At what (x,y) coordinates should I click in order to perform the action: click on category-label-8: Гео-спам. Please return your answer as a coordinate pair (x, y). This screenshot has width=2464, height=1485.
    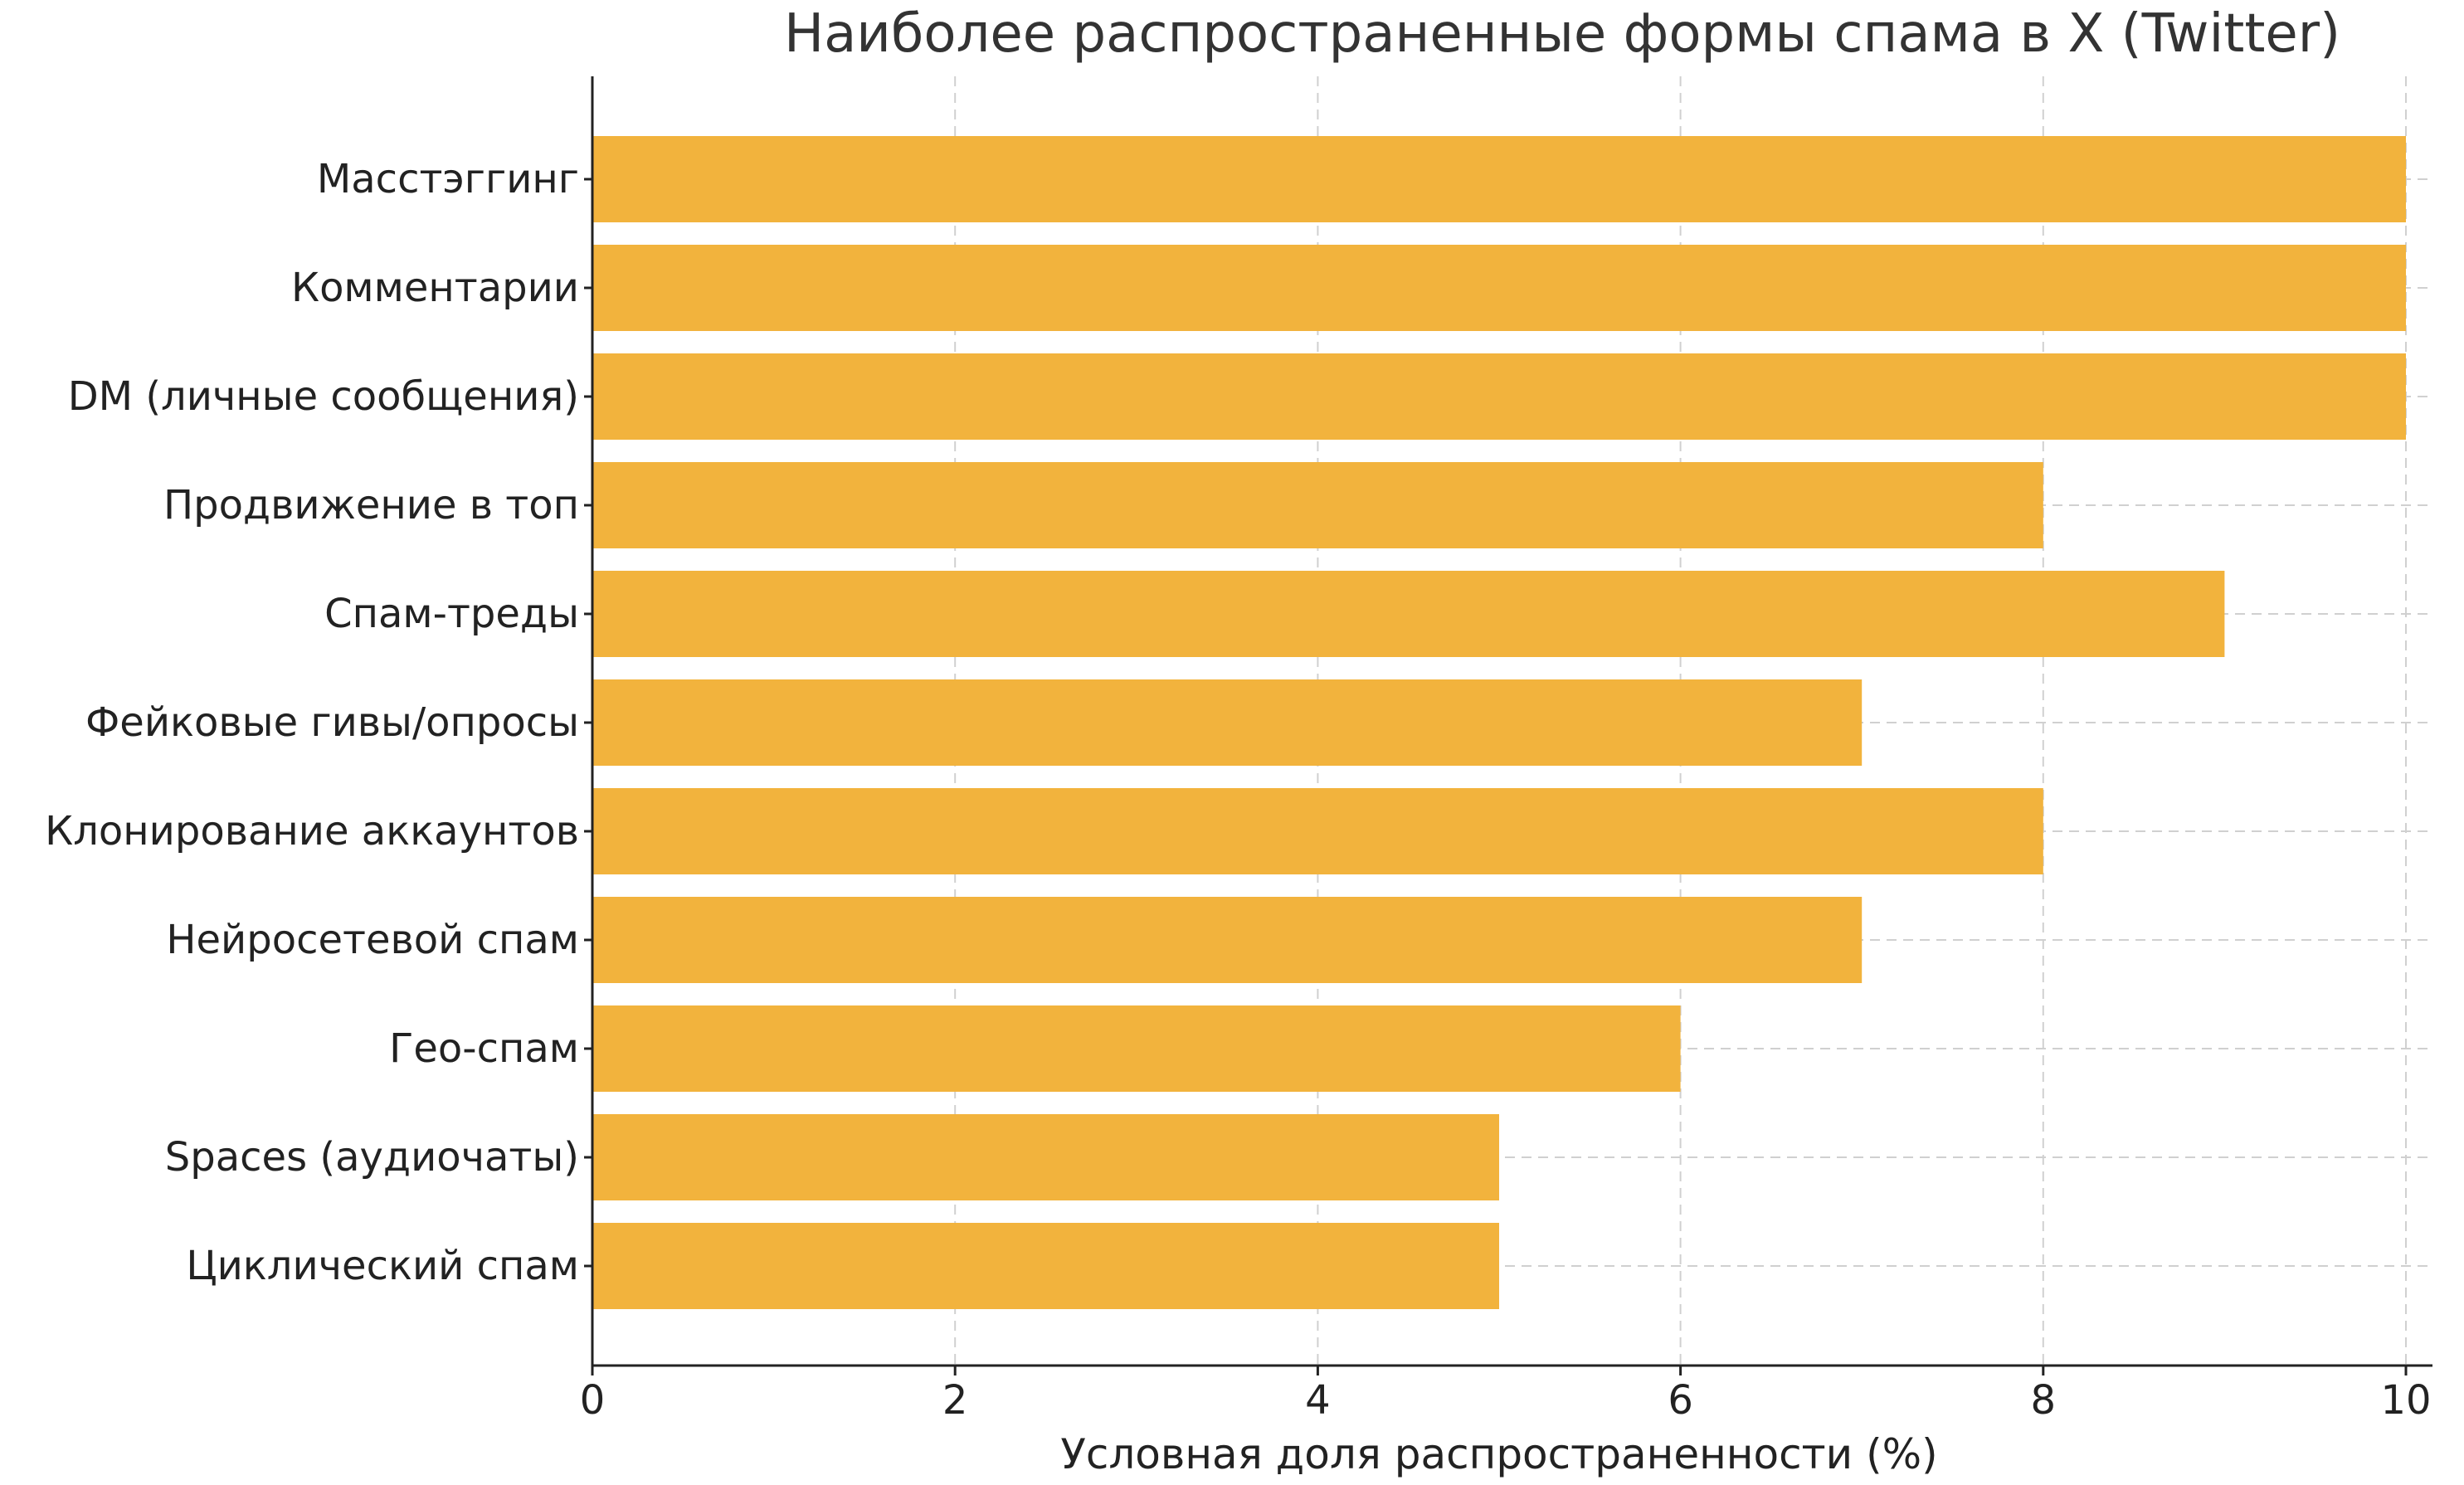
    Looking at the image, I should click on (484, 1049).